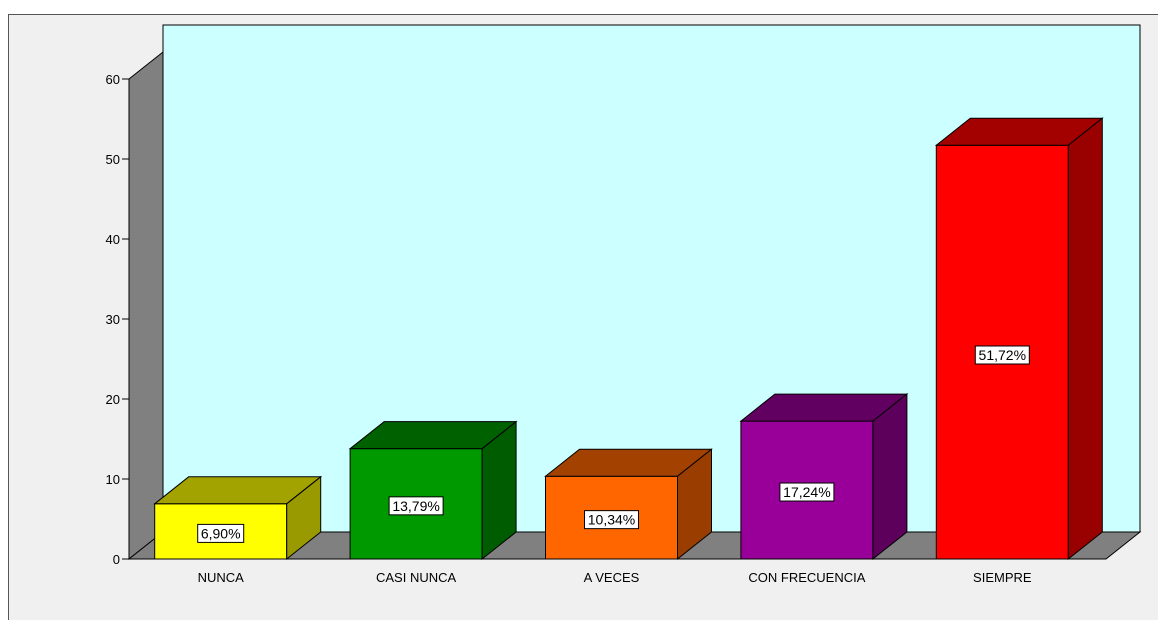  Describe the element at coordinates (612, 577) in the screenshot. I see `x-category-label: A VECES` at that location.